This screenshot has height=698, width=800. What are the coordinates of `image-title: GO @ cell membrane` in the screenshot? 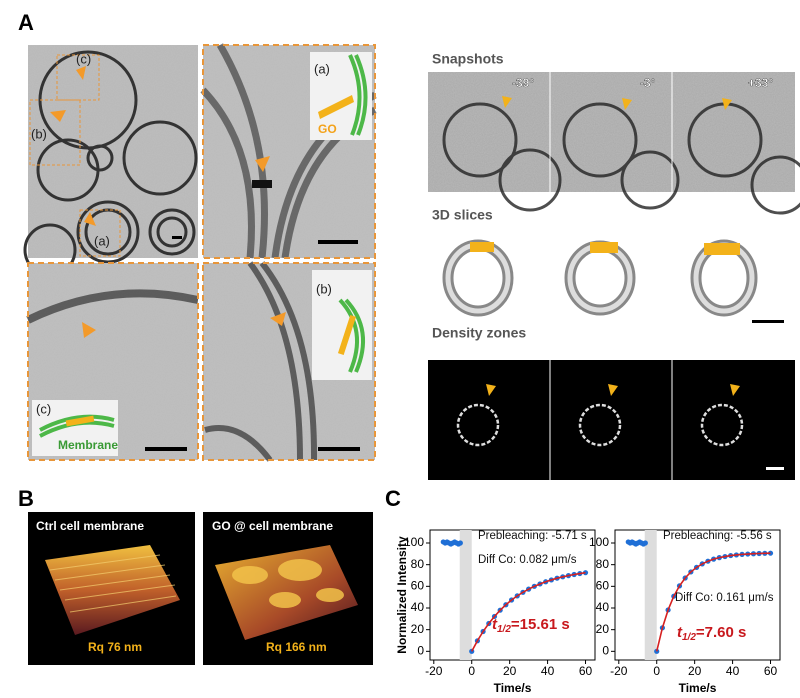 It's located at (272, 526).